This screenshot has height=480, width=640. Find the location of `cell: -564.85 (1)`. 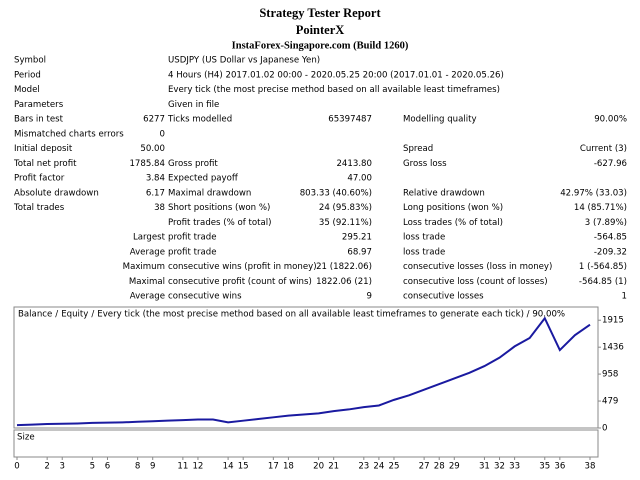

cell: -564.85 (1) is located at coordinates (603, 282).